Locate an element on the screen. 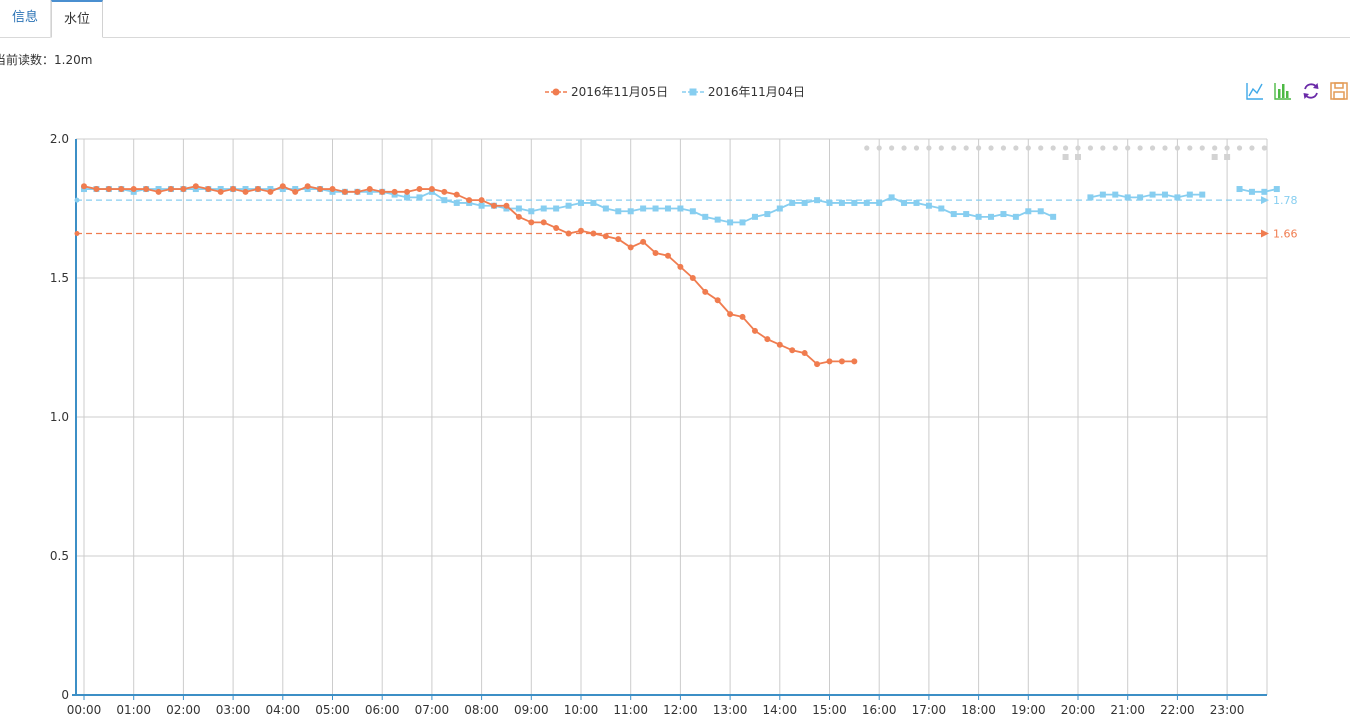  x-tick-label: 14:00 is located at coordinates (780, 710).